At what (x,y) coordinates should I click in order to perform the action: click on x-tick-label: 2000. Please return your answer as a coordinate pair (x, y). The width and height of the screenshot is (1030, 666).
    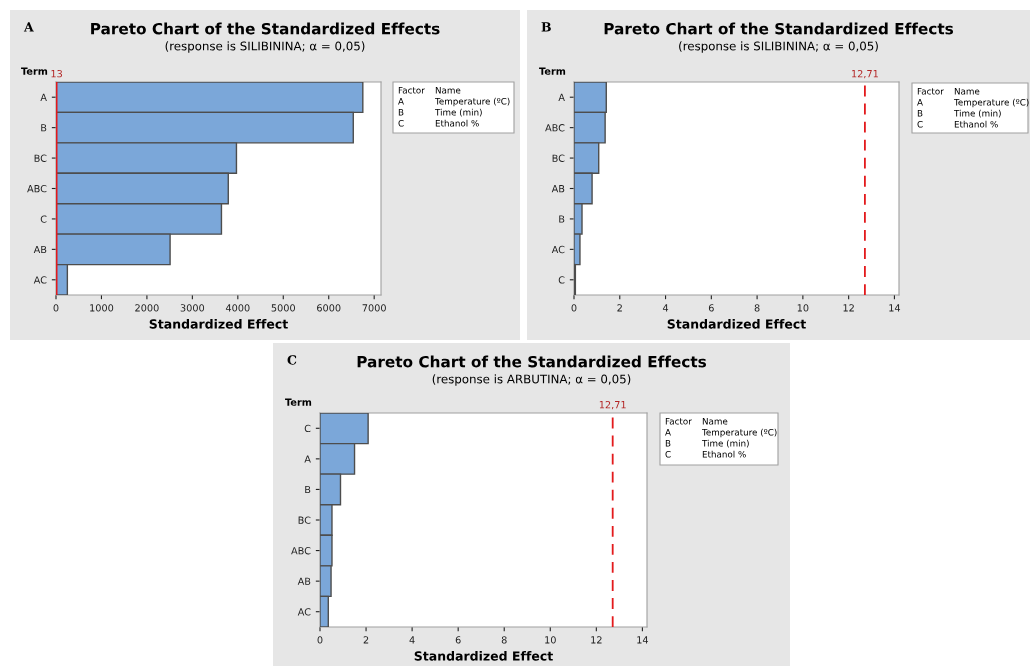
    Looking at the image, I should click on (147, 308).